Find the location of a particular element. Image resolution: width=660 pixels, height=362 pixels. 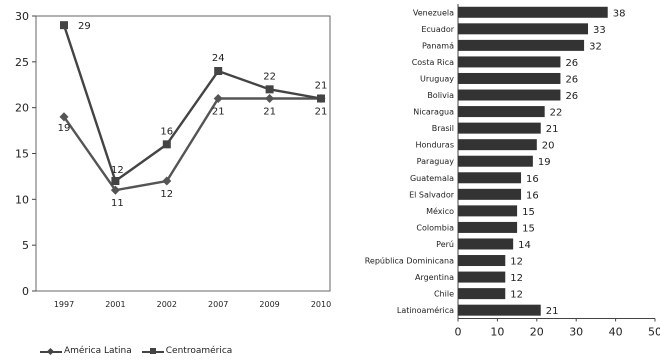

value-label: 14 is located at coordinates (524, 245).